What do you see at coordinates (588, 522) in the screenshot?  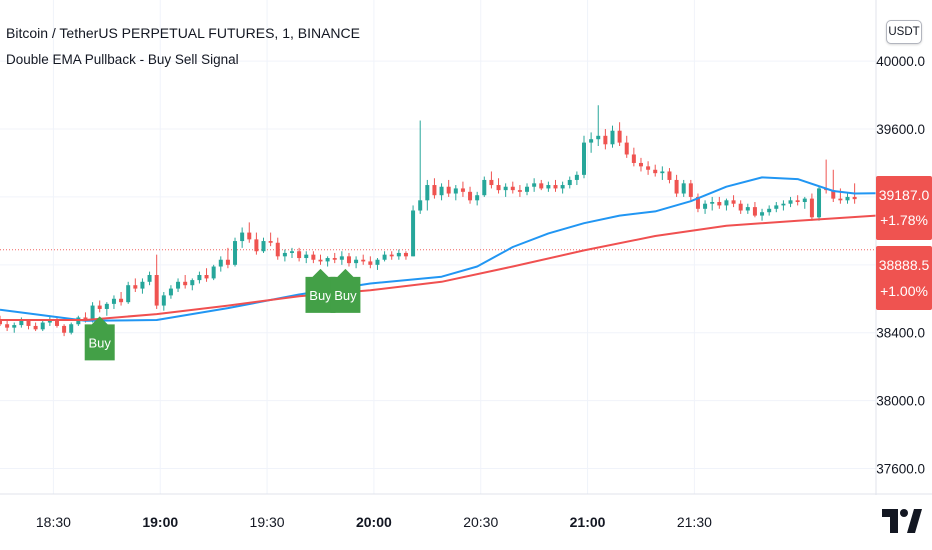 I see `x-tick-label: 21:00` at bounding box center [588, 522].